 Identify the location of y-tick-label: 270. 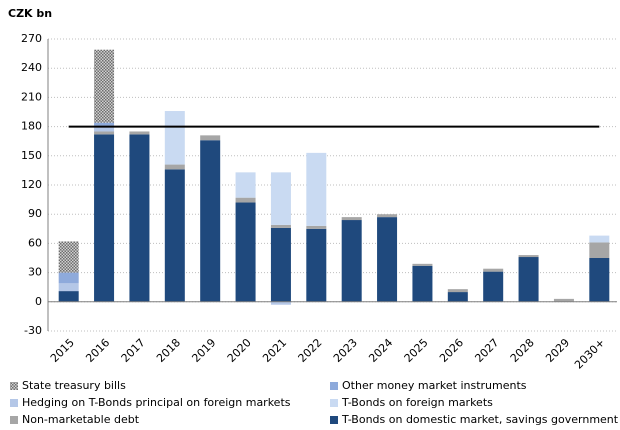
(31, 38).